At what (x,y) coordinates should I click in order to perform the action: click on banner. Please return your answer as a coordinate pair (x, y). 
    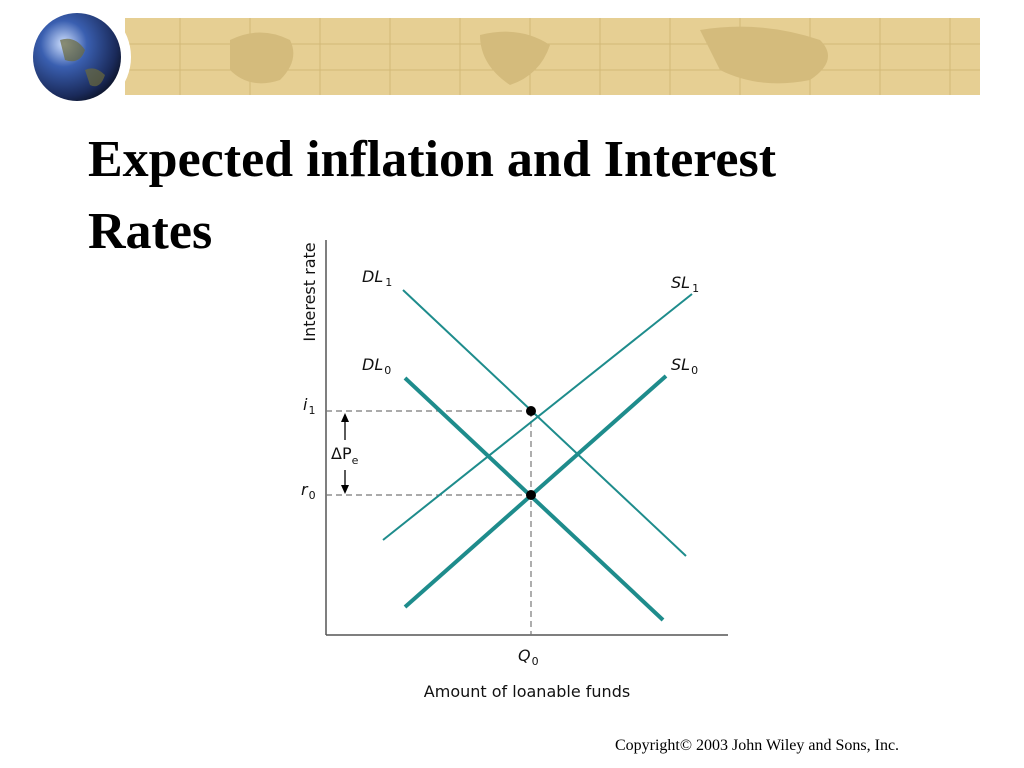
    Looking at the image, I should click on (501, 57).